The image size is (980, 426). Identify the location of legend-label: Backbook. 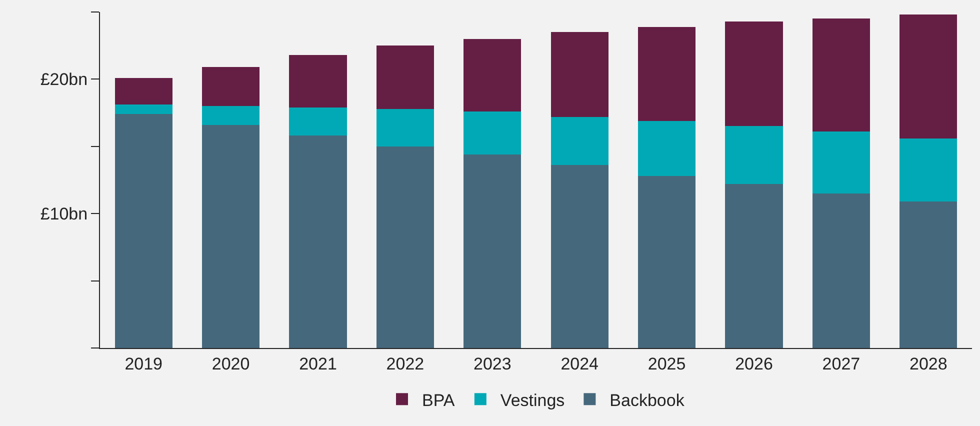
(647, 400).